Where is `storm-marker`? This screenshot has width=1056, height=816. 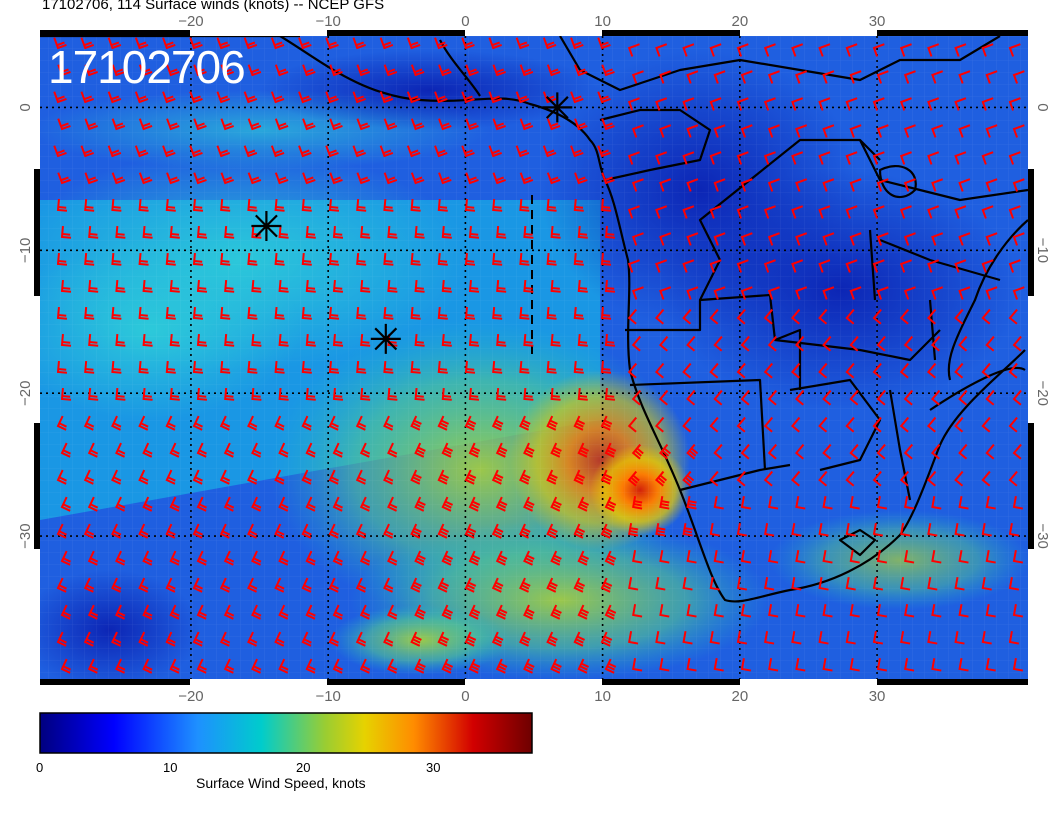
storm-marker is located at coordinates (385, 338).